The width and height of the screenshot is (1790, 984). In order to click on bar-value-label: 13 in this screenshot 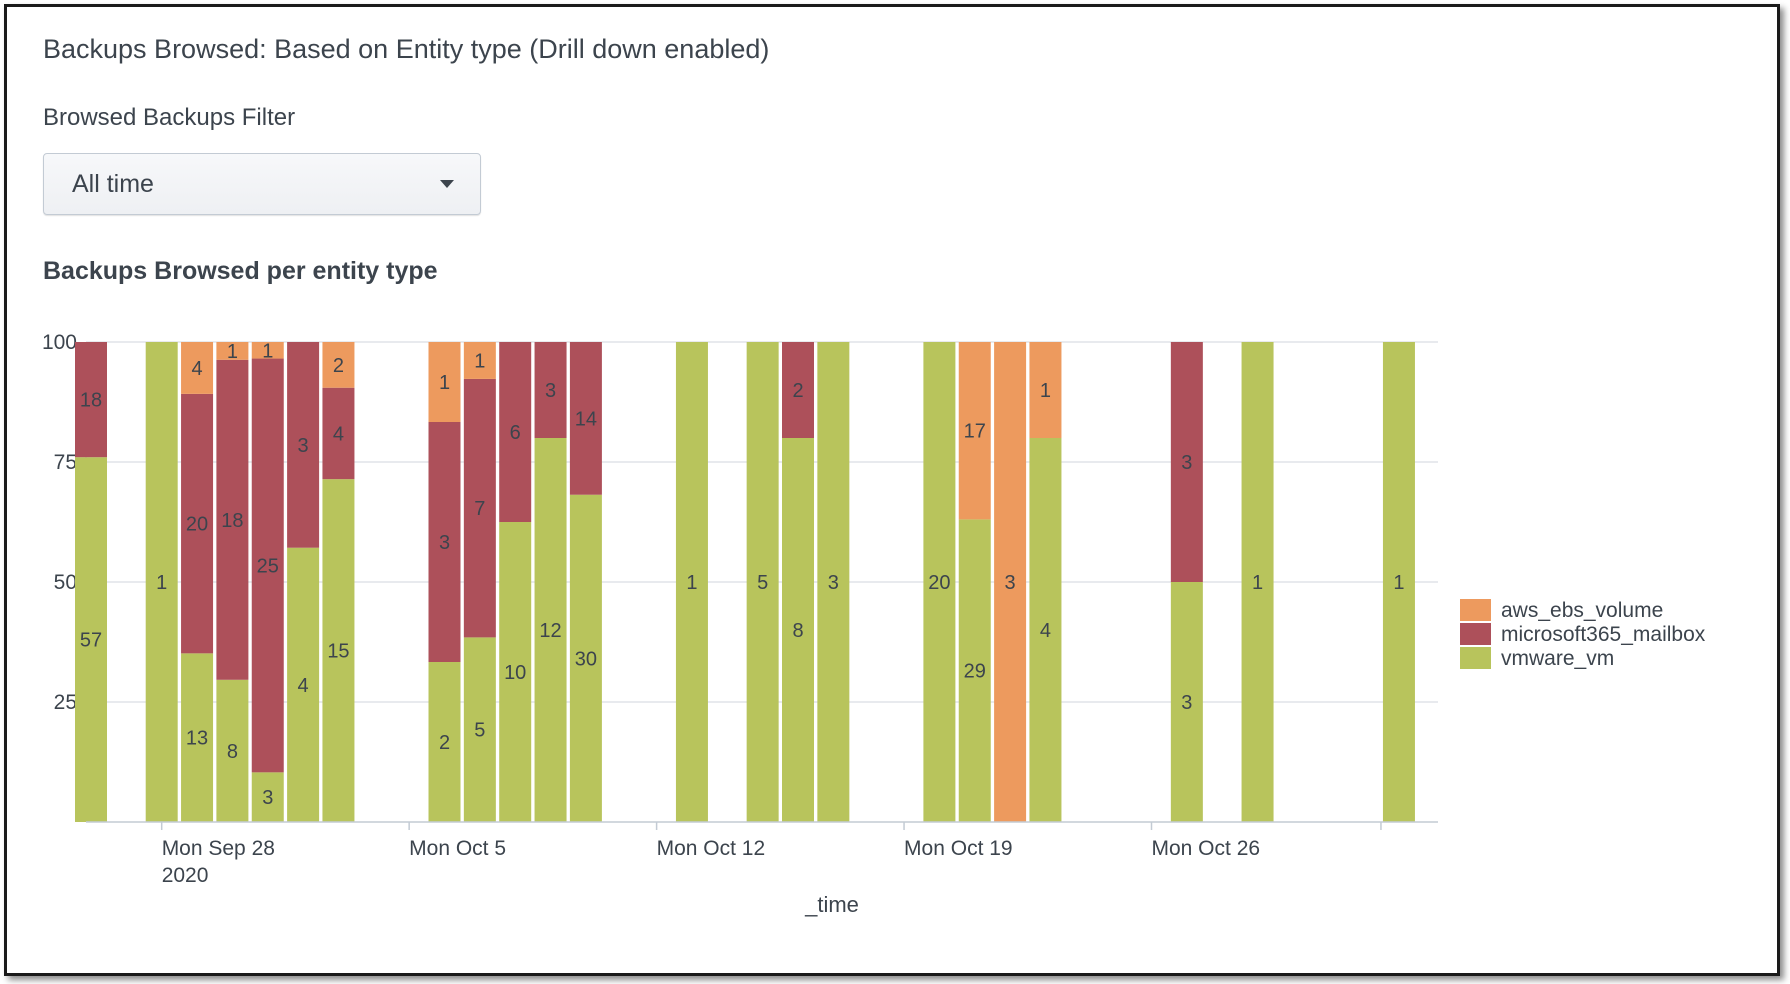, I will do `click(197, 739)`.